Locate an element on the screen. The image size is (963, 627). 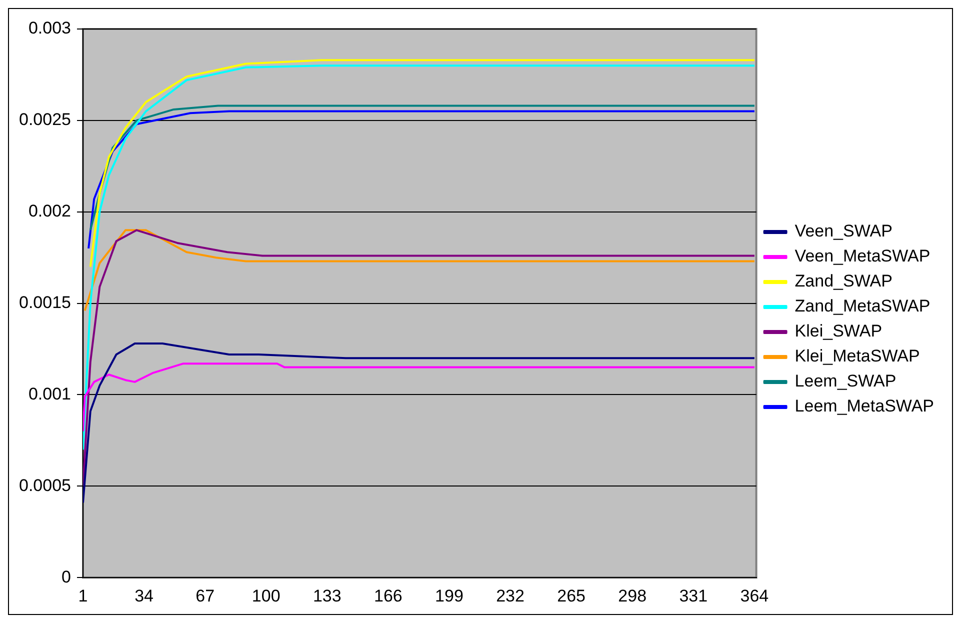
y-tick-label: 0.001 is located at coordinates (49, 394).